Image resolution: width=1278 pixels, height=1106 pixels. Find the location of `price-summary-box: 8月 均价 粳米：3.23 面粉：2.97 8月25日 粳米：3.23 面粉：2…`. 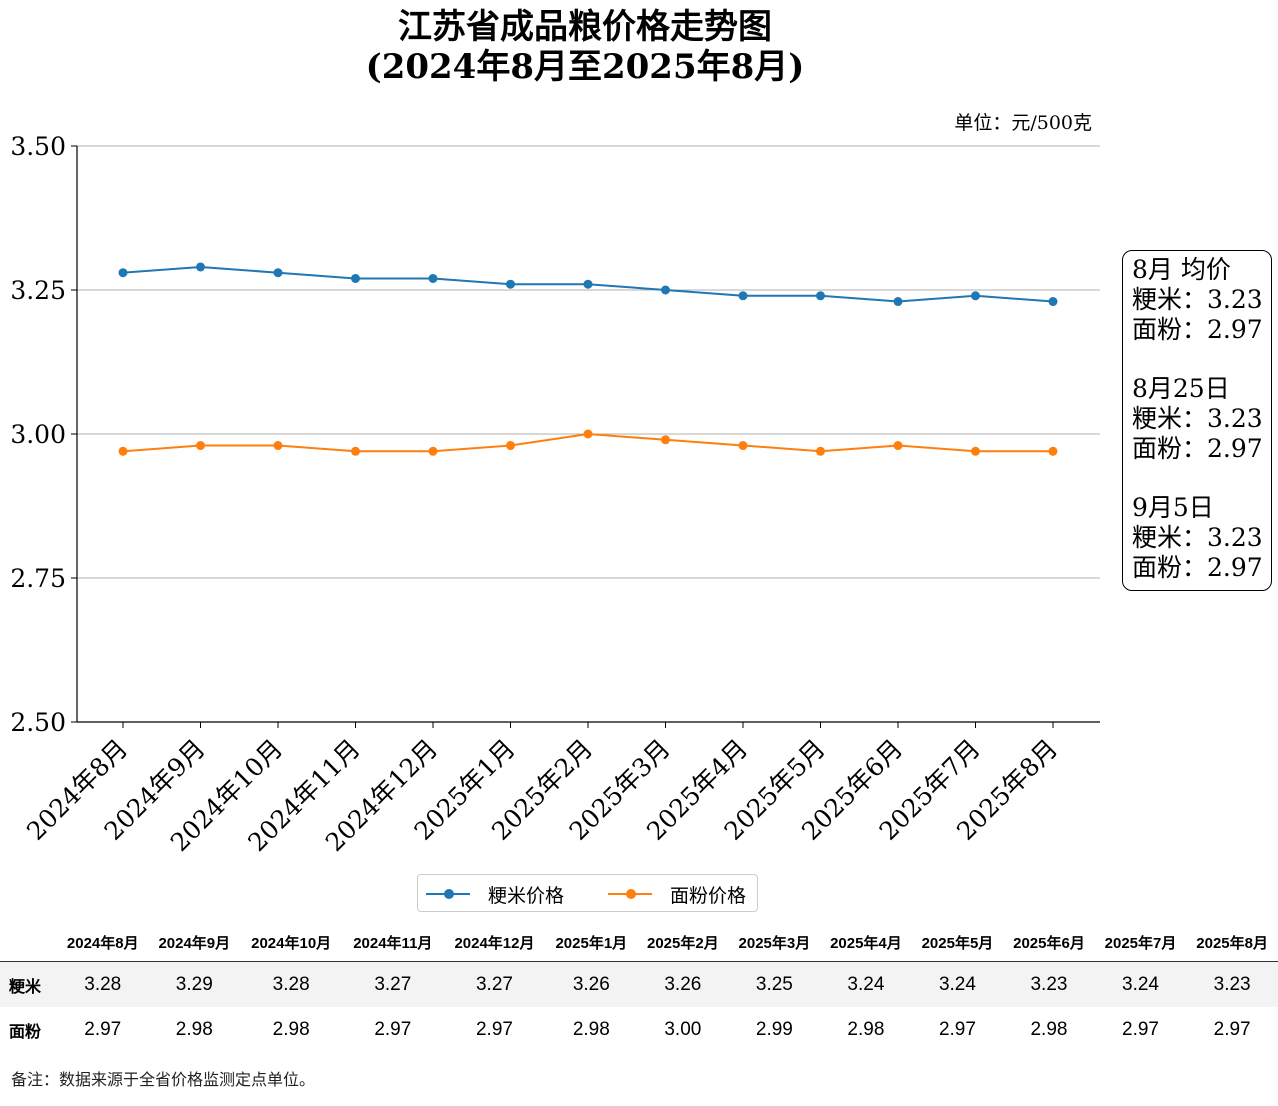

price-summary-box: 8月 均价 粳米：3.23 面粉：2.97 8月25日 粳米：3.23 面粉：2… is located at coordinates (1197, 420).